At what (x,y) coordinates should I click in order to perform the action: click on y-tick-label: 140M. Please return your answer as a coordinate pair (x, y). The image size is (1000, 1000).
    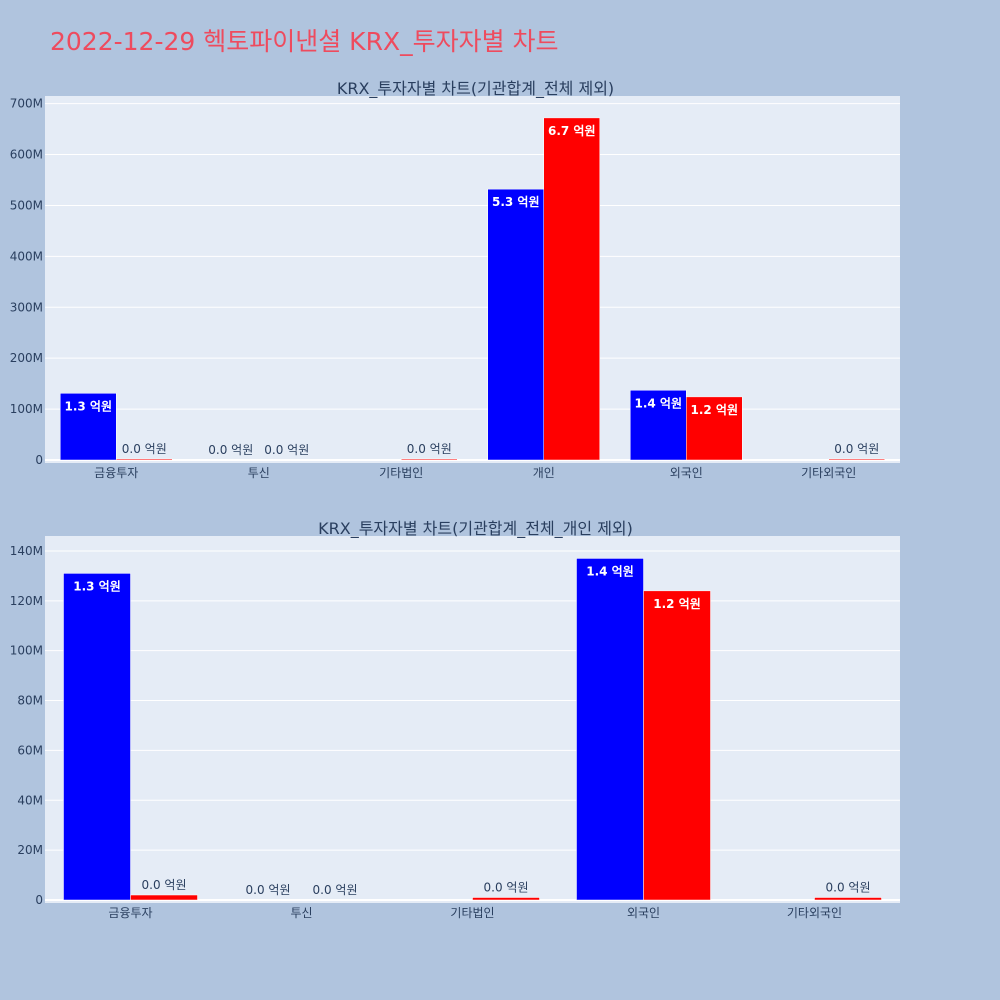
    Looking at the image, I should click on (26, 551).